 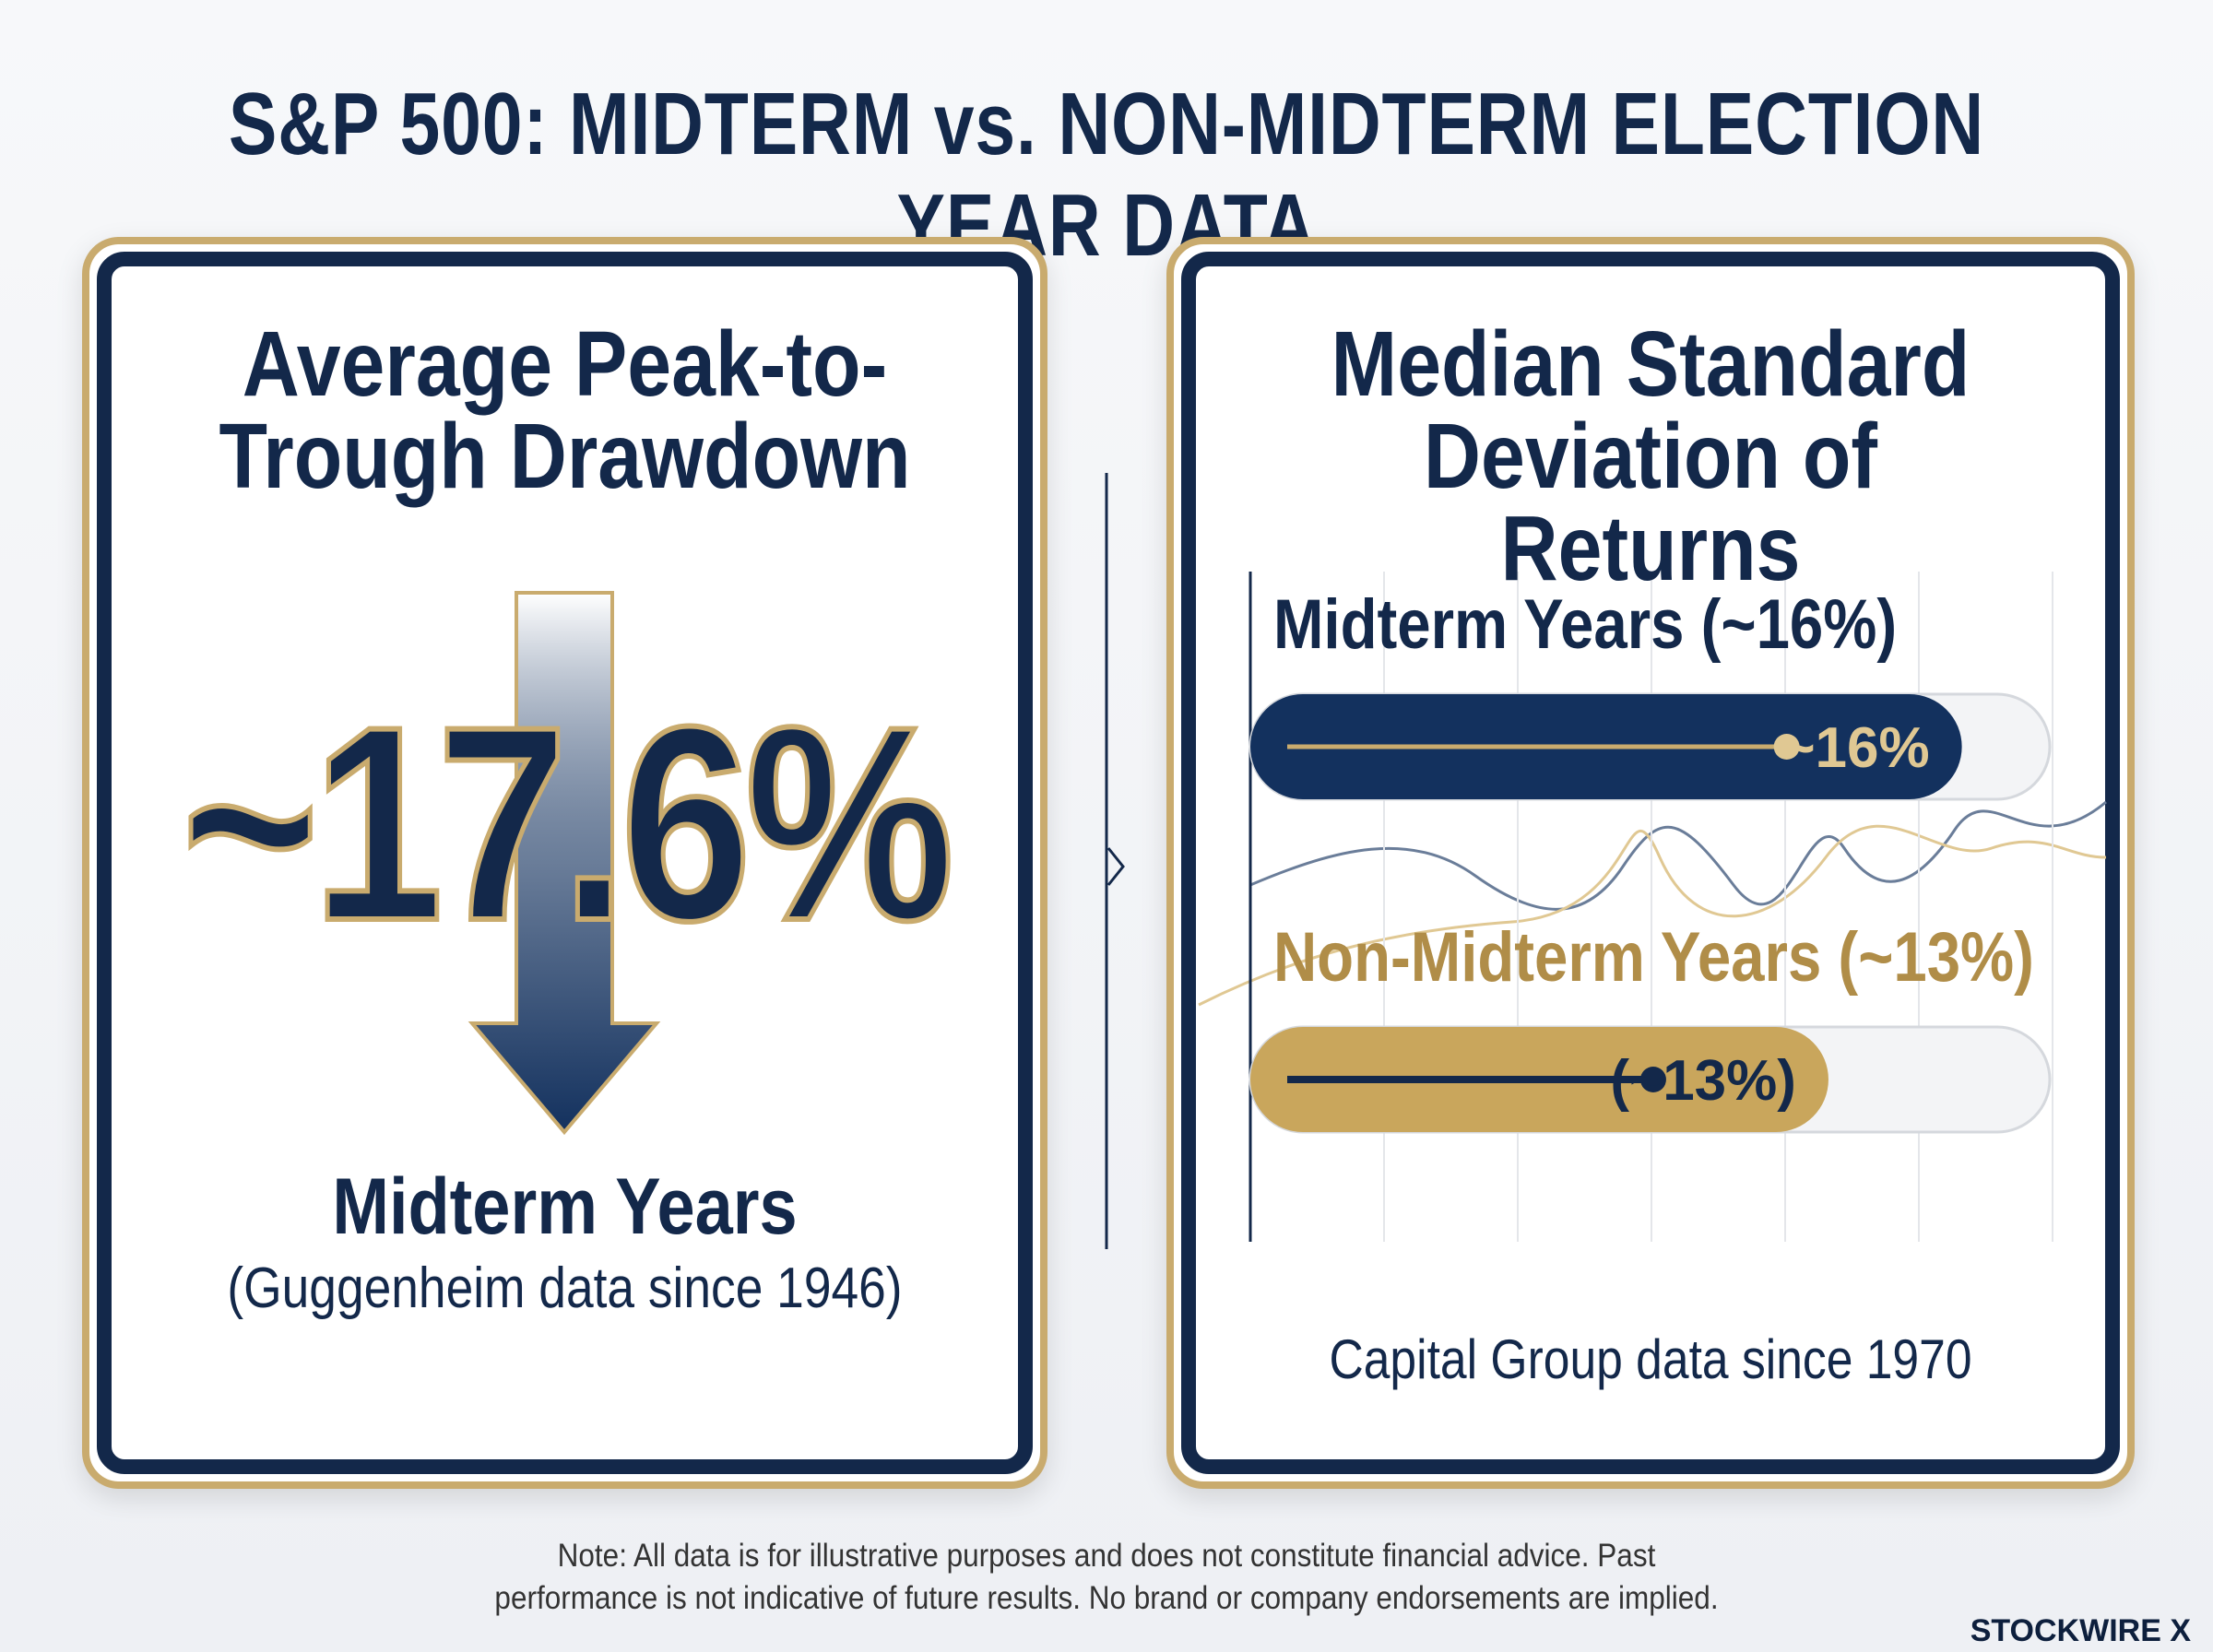 What do you see at coordinates (1653, 957) in the screenshot?
I see `category-label: Non-Midterm Years (~13%)` at bounding box center [1653, 957].